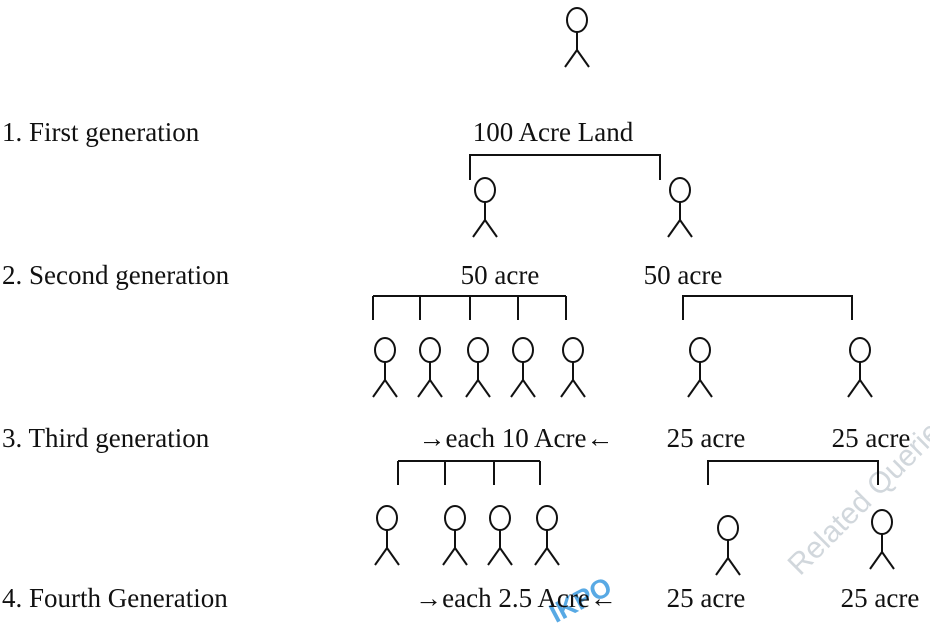 The width and height of the screenshot is (930, 625). I want to click on generation-label: 1. First generation, so click(101, 132).